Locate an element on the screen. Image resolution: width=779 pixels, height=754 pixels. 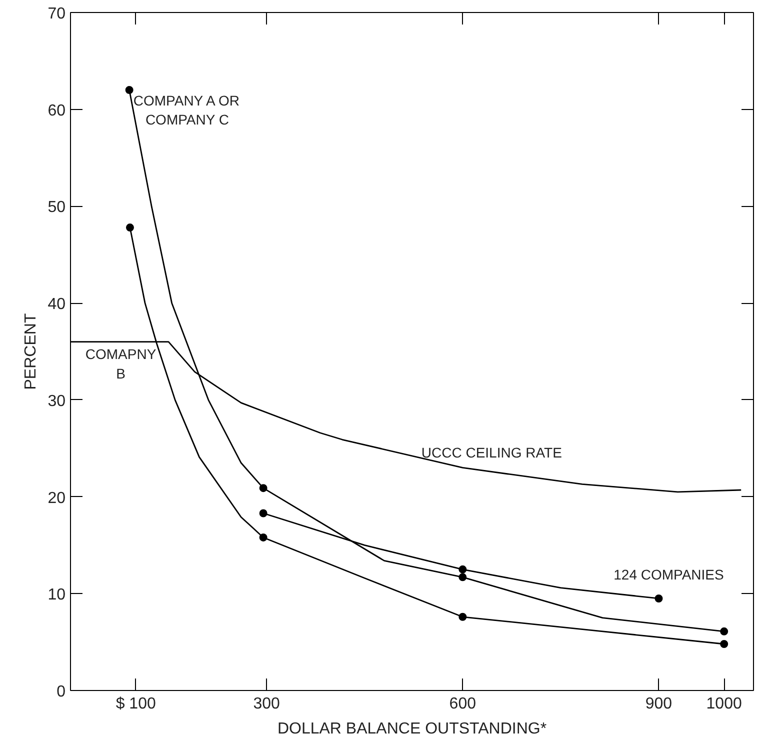
series-label: COMPANY A OR COMPANY C is located at coordinates (186, 110).